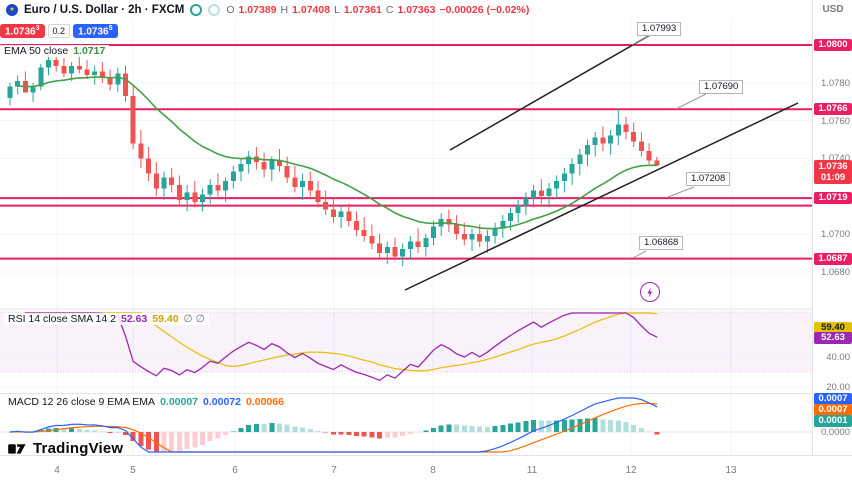 This screenshot has height=485, width=852. What do you see at coordinates (337, 10) in the screenshot?
I see `low-label: L` at bounding box center [337, 10].